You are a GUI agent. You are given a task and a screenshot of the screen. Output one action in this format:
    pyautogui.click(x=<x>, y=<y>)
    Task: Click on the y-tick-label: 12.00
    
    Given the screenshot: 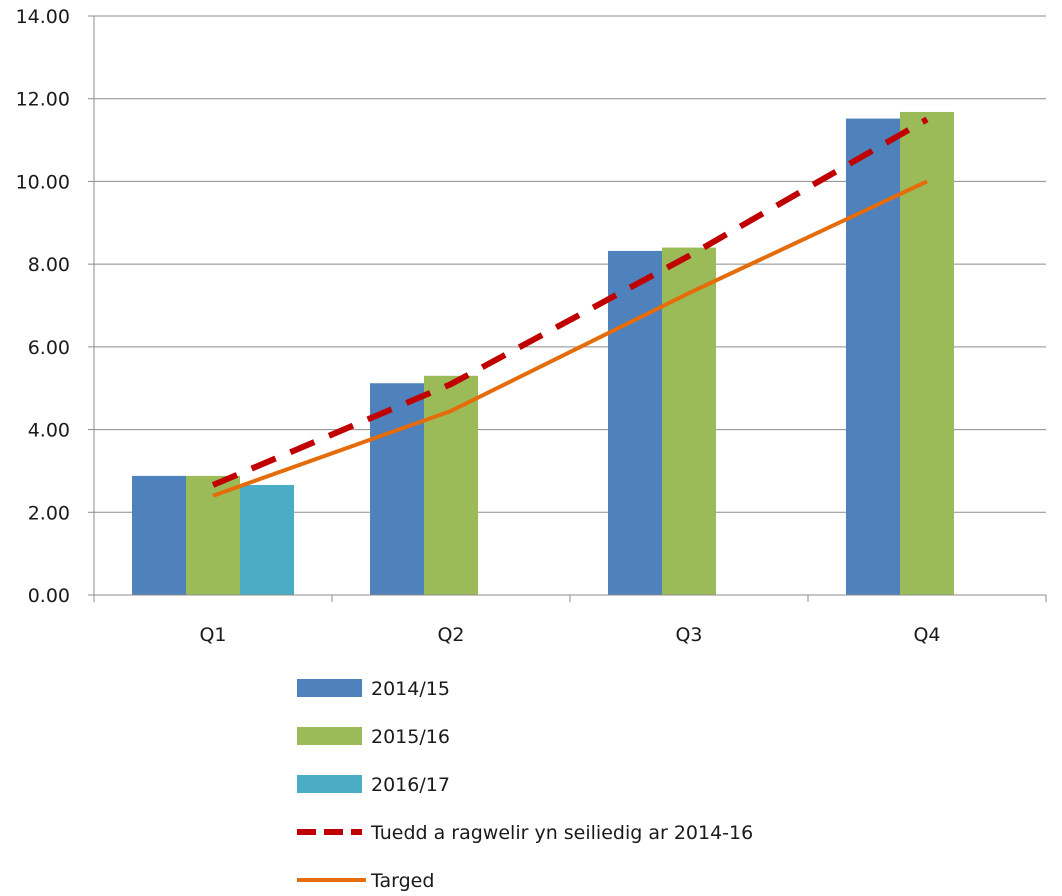 What is the action you would take?
    pyautogui.click(x=43, y=100)
    